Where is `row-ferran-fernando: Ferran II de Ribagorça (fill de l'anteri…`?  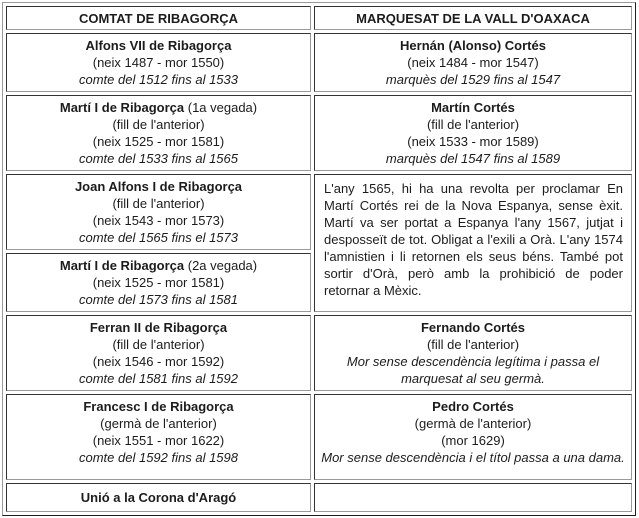 row-ferran-fernando: Ferran II de Ribagorça (fill de l'anteri… is located at coordinates (319, 353).